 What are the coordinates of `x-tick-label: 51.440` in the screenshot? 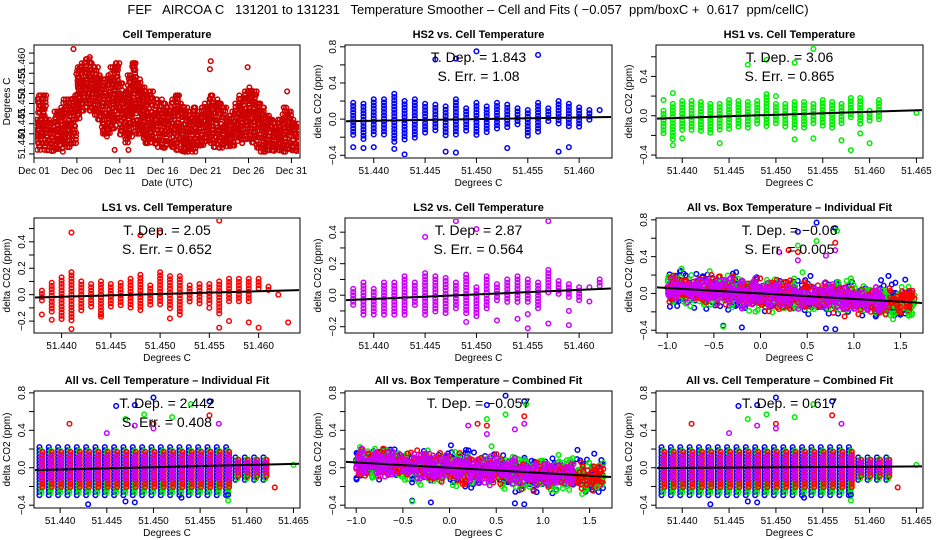 It's located at (373, 171).